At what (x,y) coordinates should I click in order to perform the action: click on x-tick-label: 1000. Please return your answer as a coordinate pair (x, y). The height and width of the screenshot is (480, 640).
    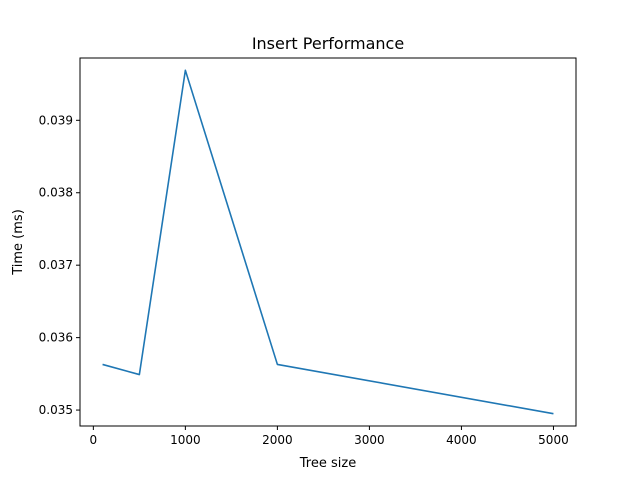
    Looking at the image, I should click on (185, 440).